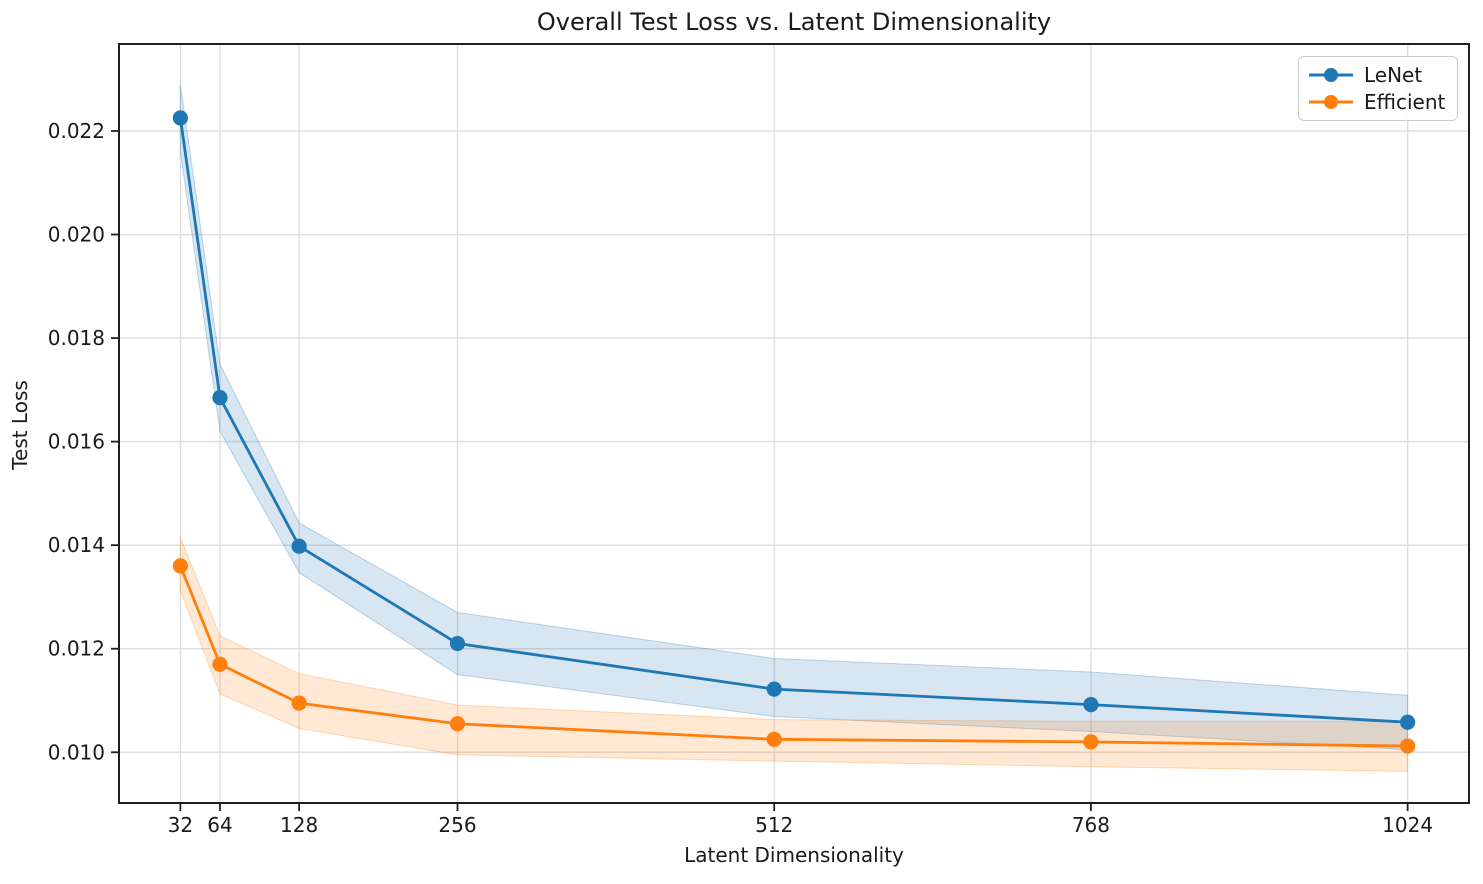 The width and height of the screenshot is (1483, 884). Describe the element at coordinates (76, 649) in the screenshot. I see `y-tick-label: 0.012` at that location.